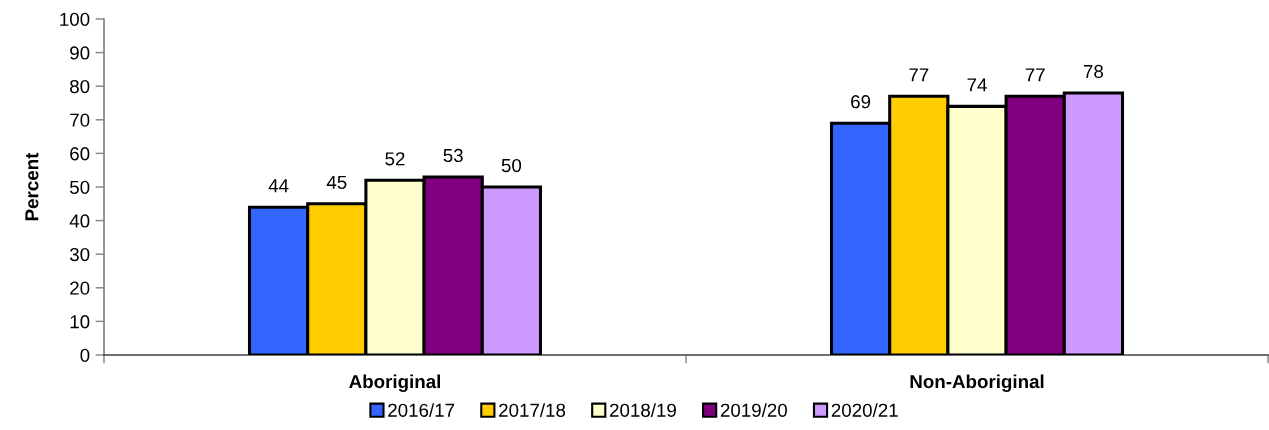 This screenshot has width=1269, height=430. I want to click on y-tick-label: 40, so click(79, 221).